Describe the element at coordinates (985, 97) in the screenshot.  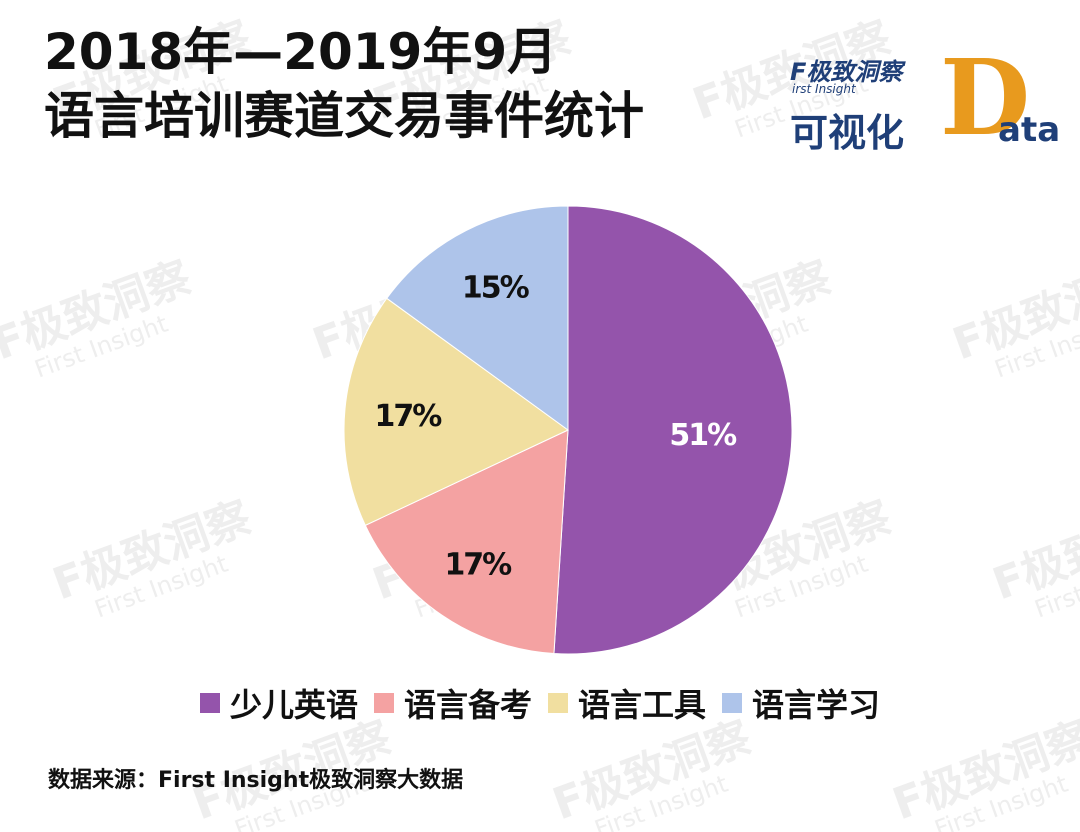
I see `logo-d-letter: D` at that location.